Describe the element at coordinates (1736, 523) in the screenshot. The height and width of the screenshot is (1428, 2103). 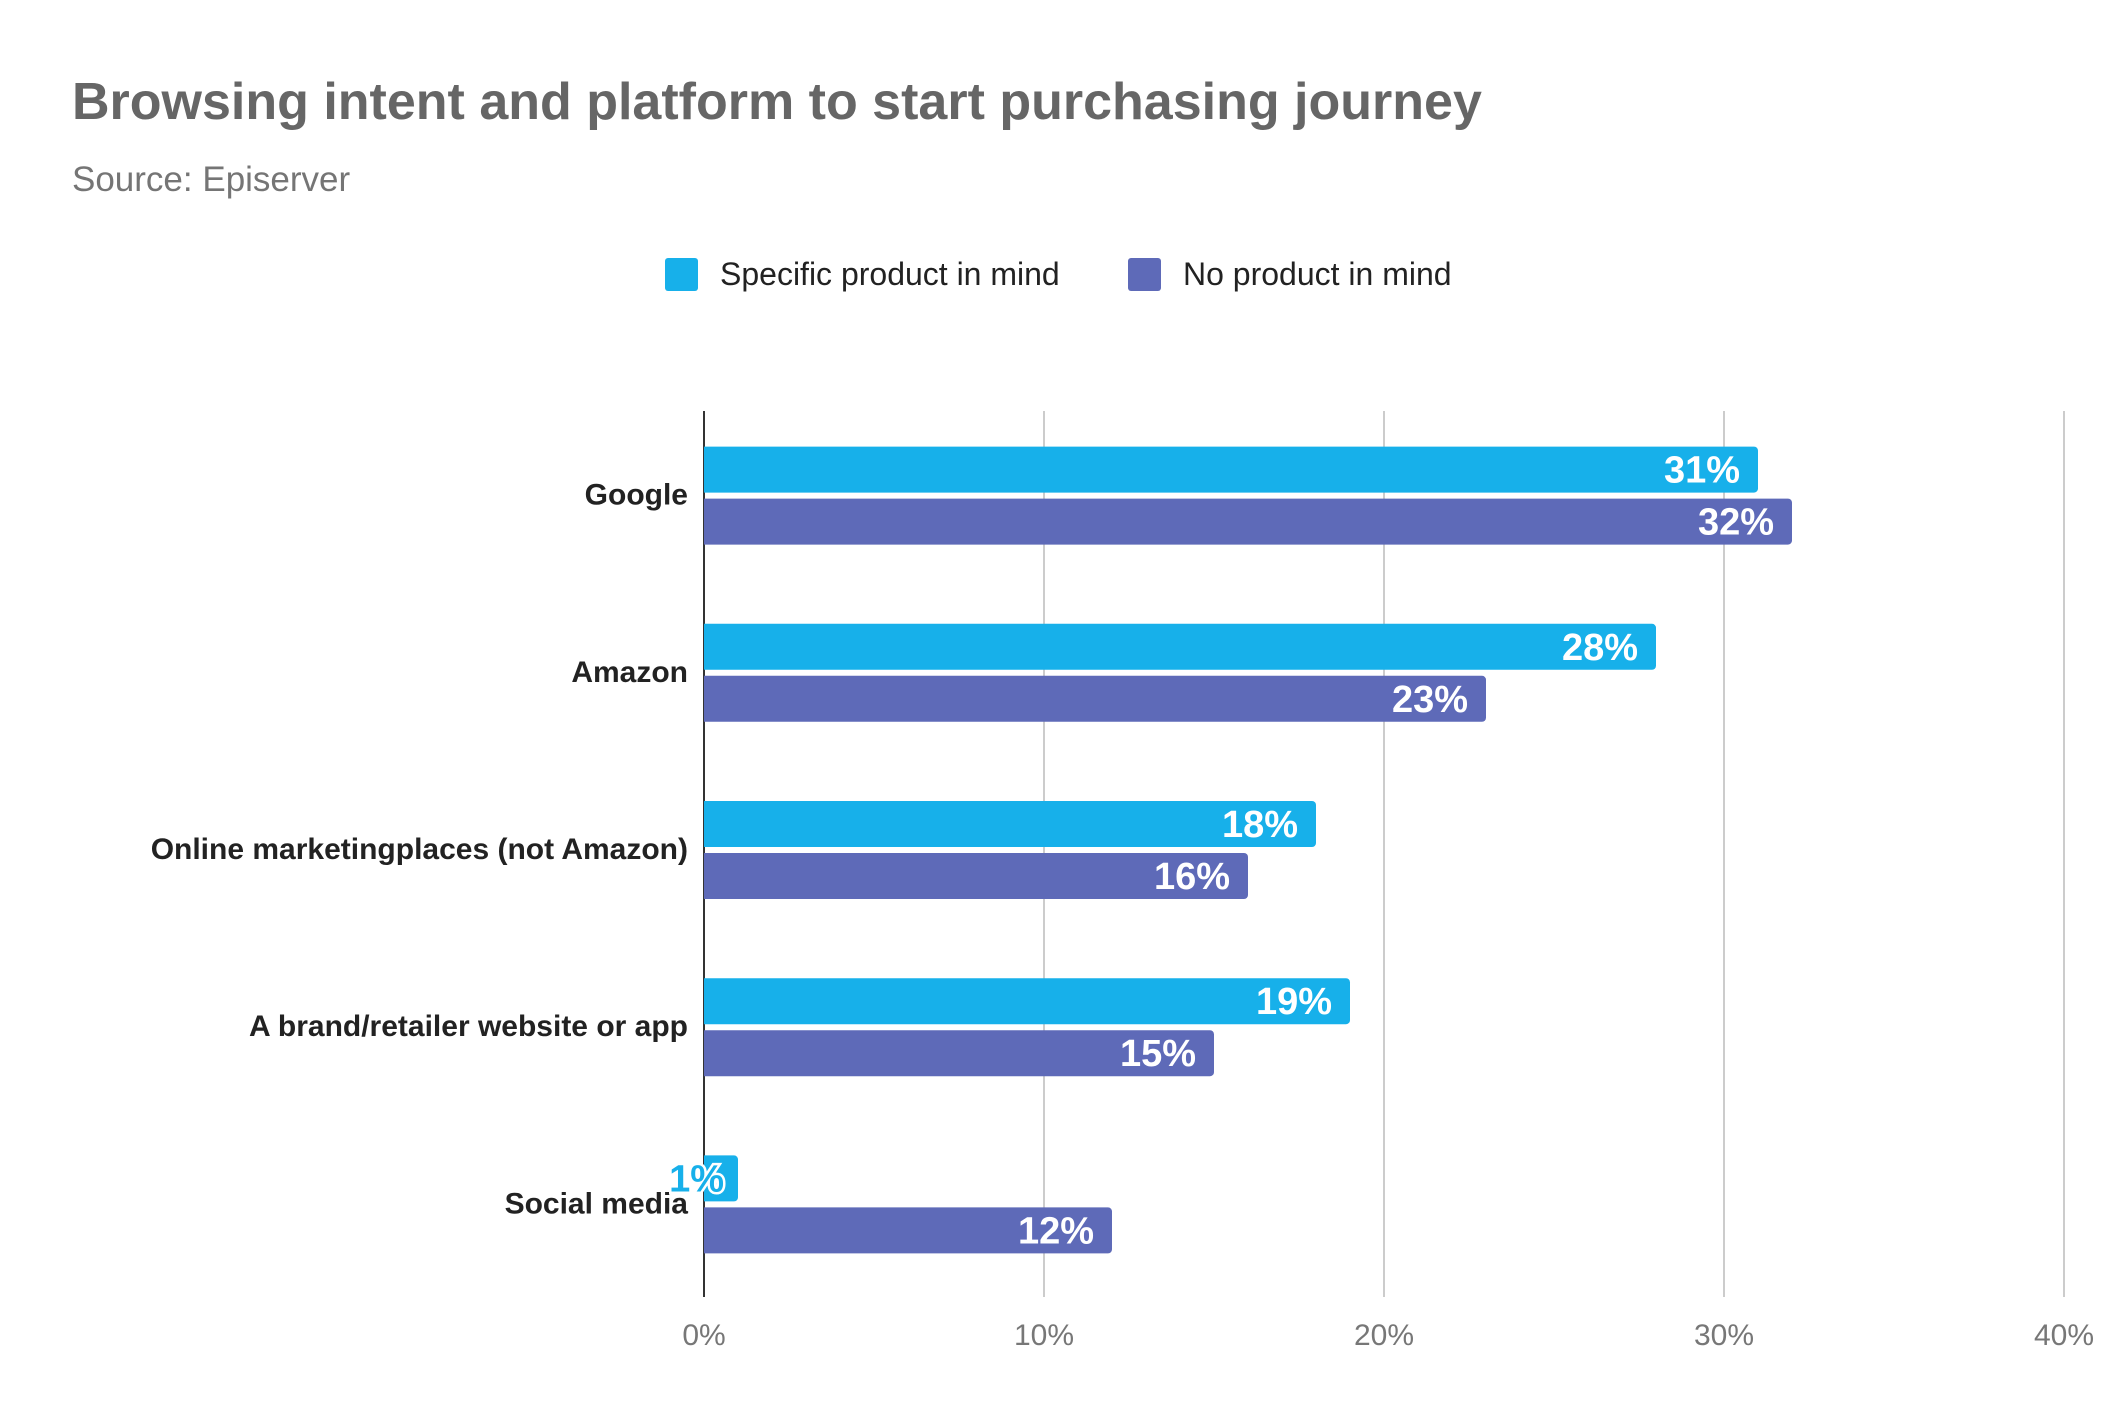
I see `data-label: 32%` at that location.